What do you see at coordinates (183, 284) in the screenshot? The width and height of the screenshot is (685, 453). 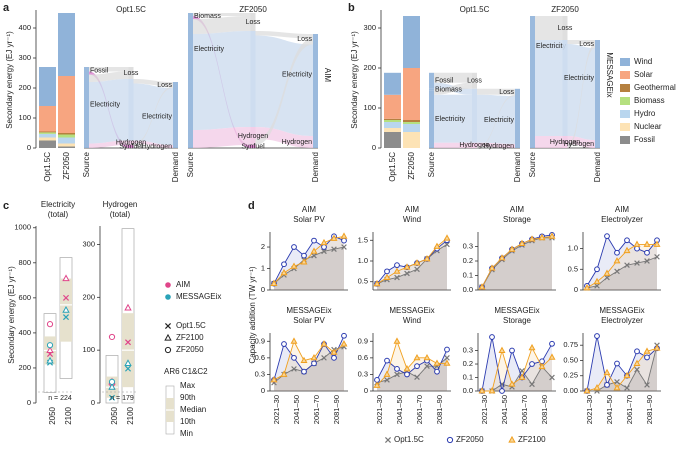 I see `legend-label: AIM` at bounding box center [183, 284].